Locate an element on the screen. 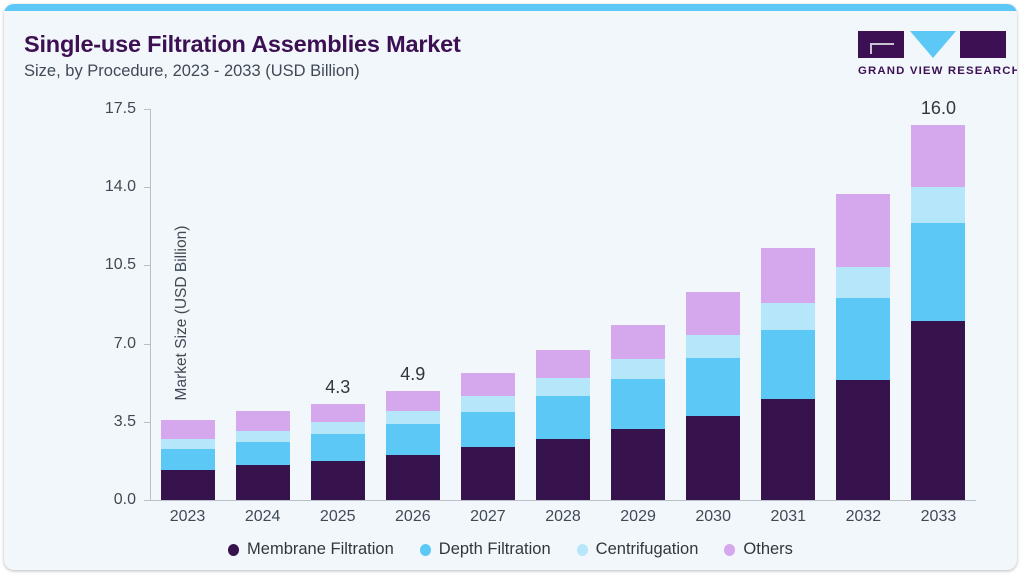 This screenshot has height=576, width=1025. bar-2027 is located at coordinates (487, 436).